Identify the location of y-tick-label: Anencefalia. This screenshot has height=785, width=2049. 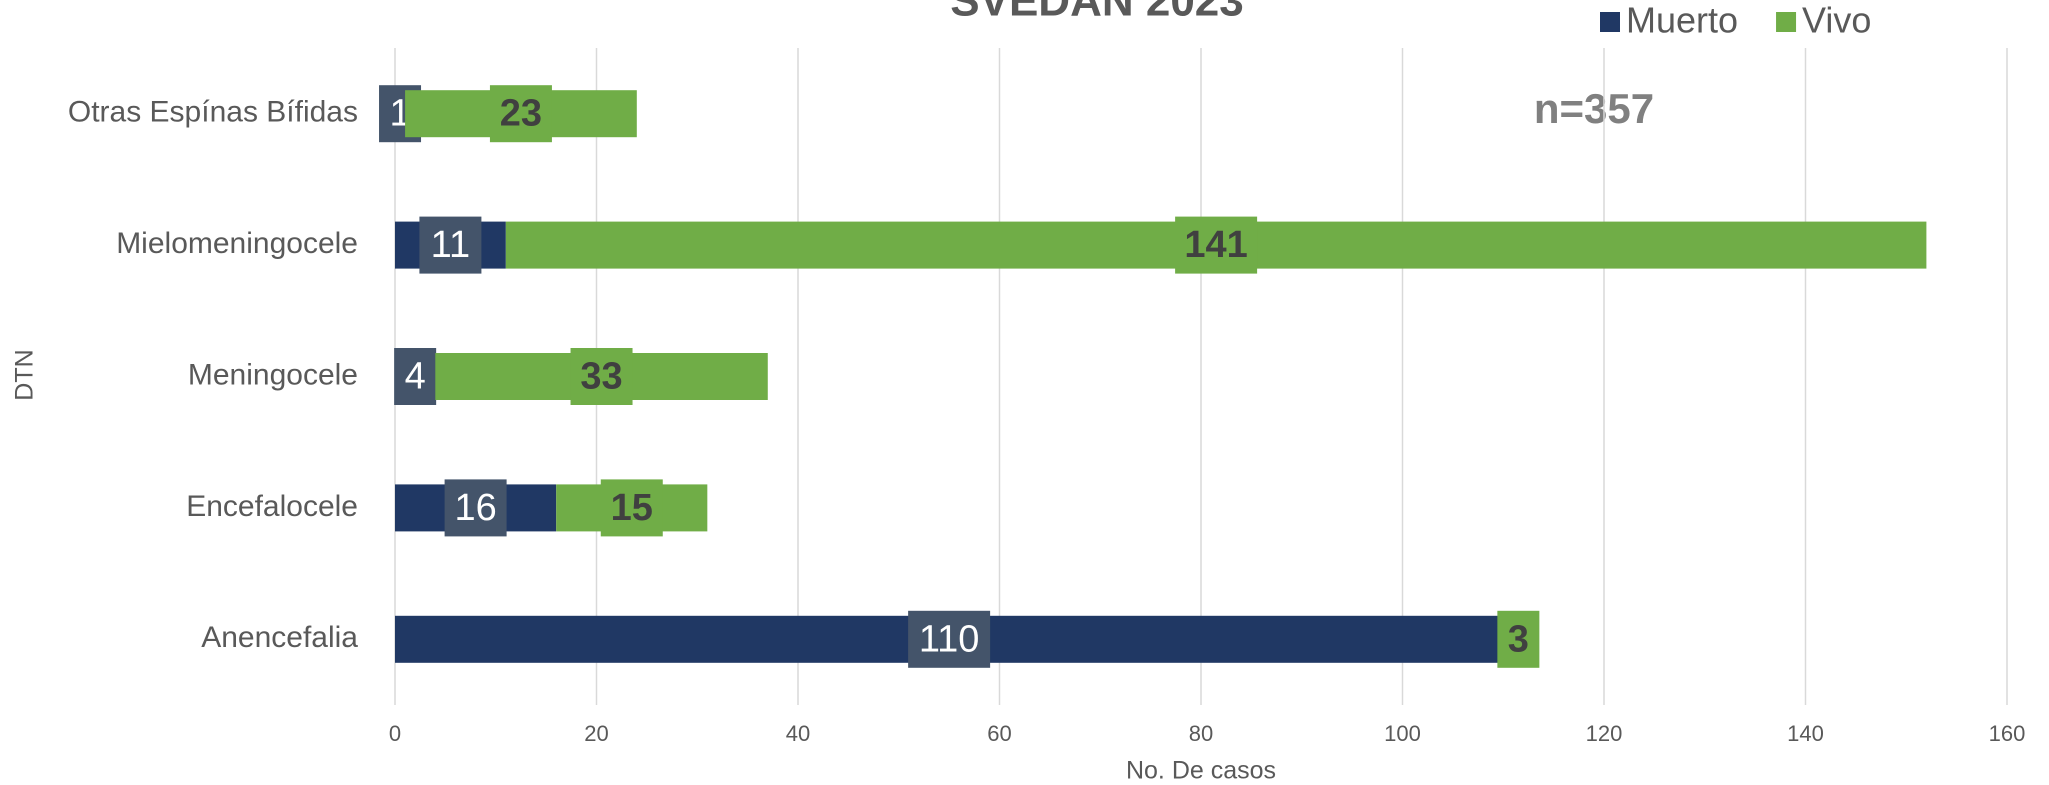
(279, 637).